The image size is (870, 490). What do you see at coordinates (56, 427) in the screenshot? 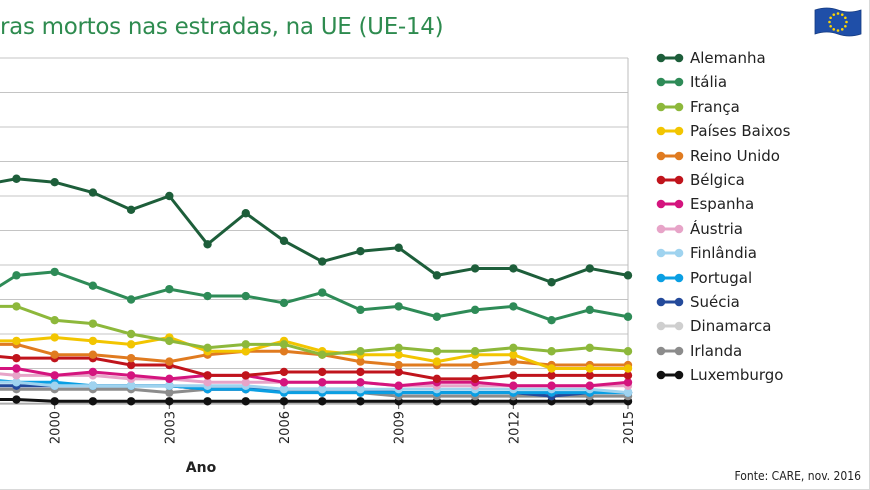
I see `x-tick-label: 2000` at bounding box center [56, 427].